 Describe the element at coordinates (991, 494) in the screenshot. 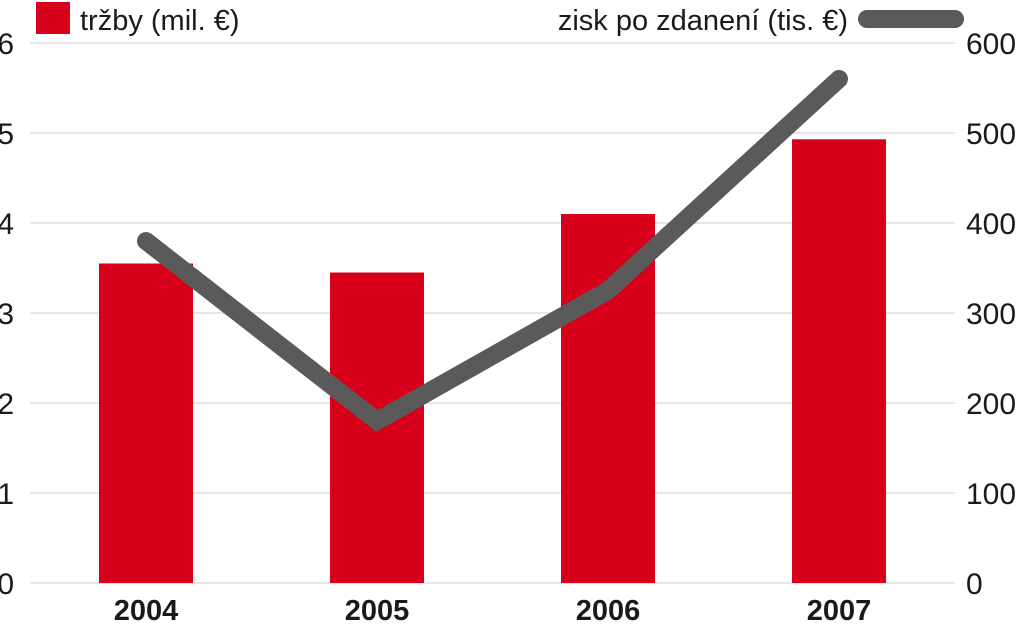

I see `right-tick-label: 100` at that location.